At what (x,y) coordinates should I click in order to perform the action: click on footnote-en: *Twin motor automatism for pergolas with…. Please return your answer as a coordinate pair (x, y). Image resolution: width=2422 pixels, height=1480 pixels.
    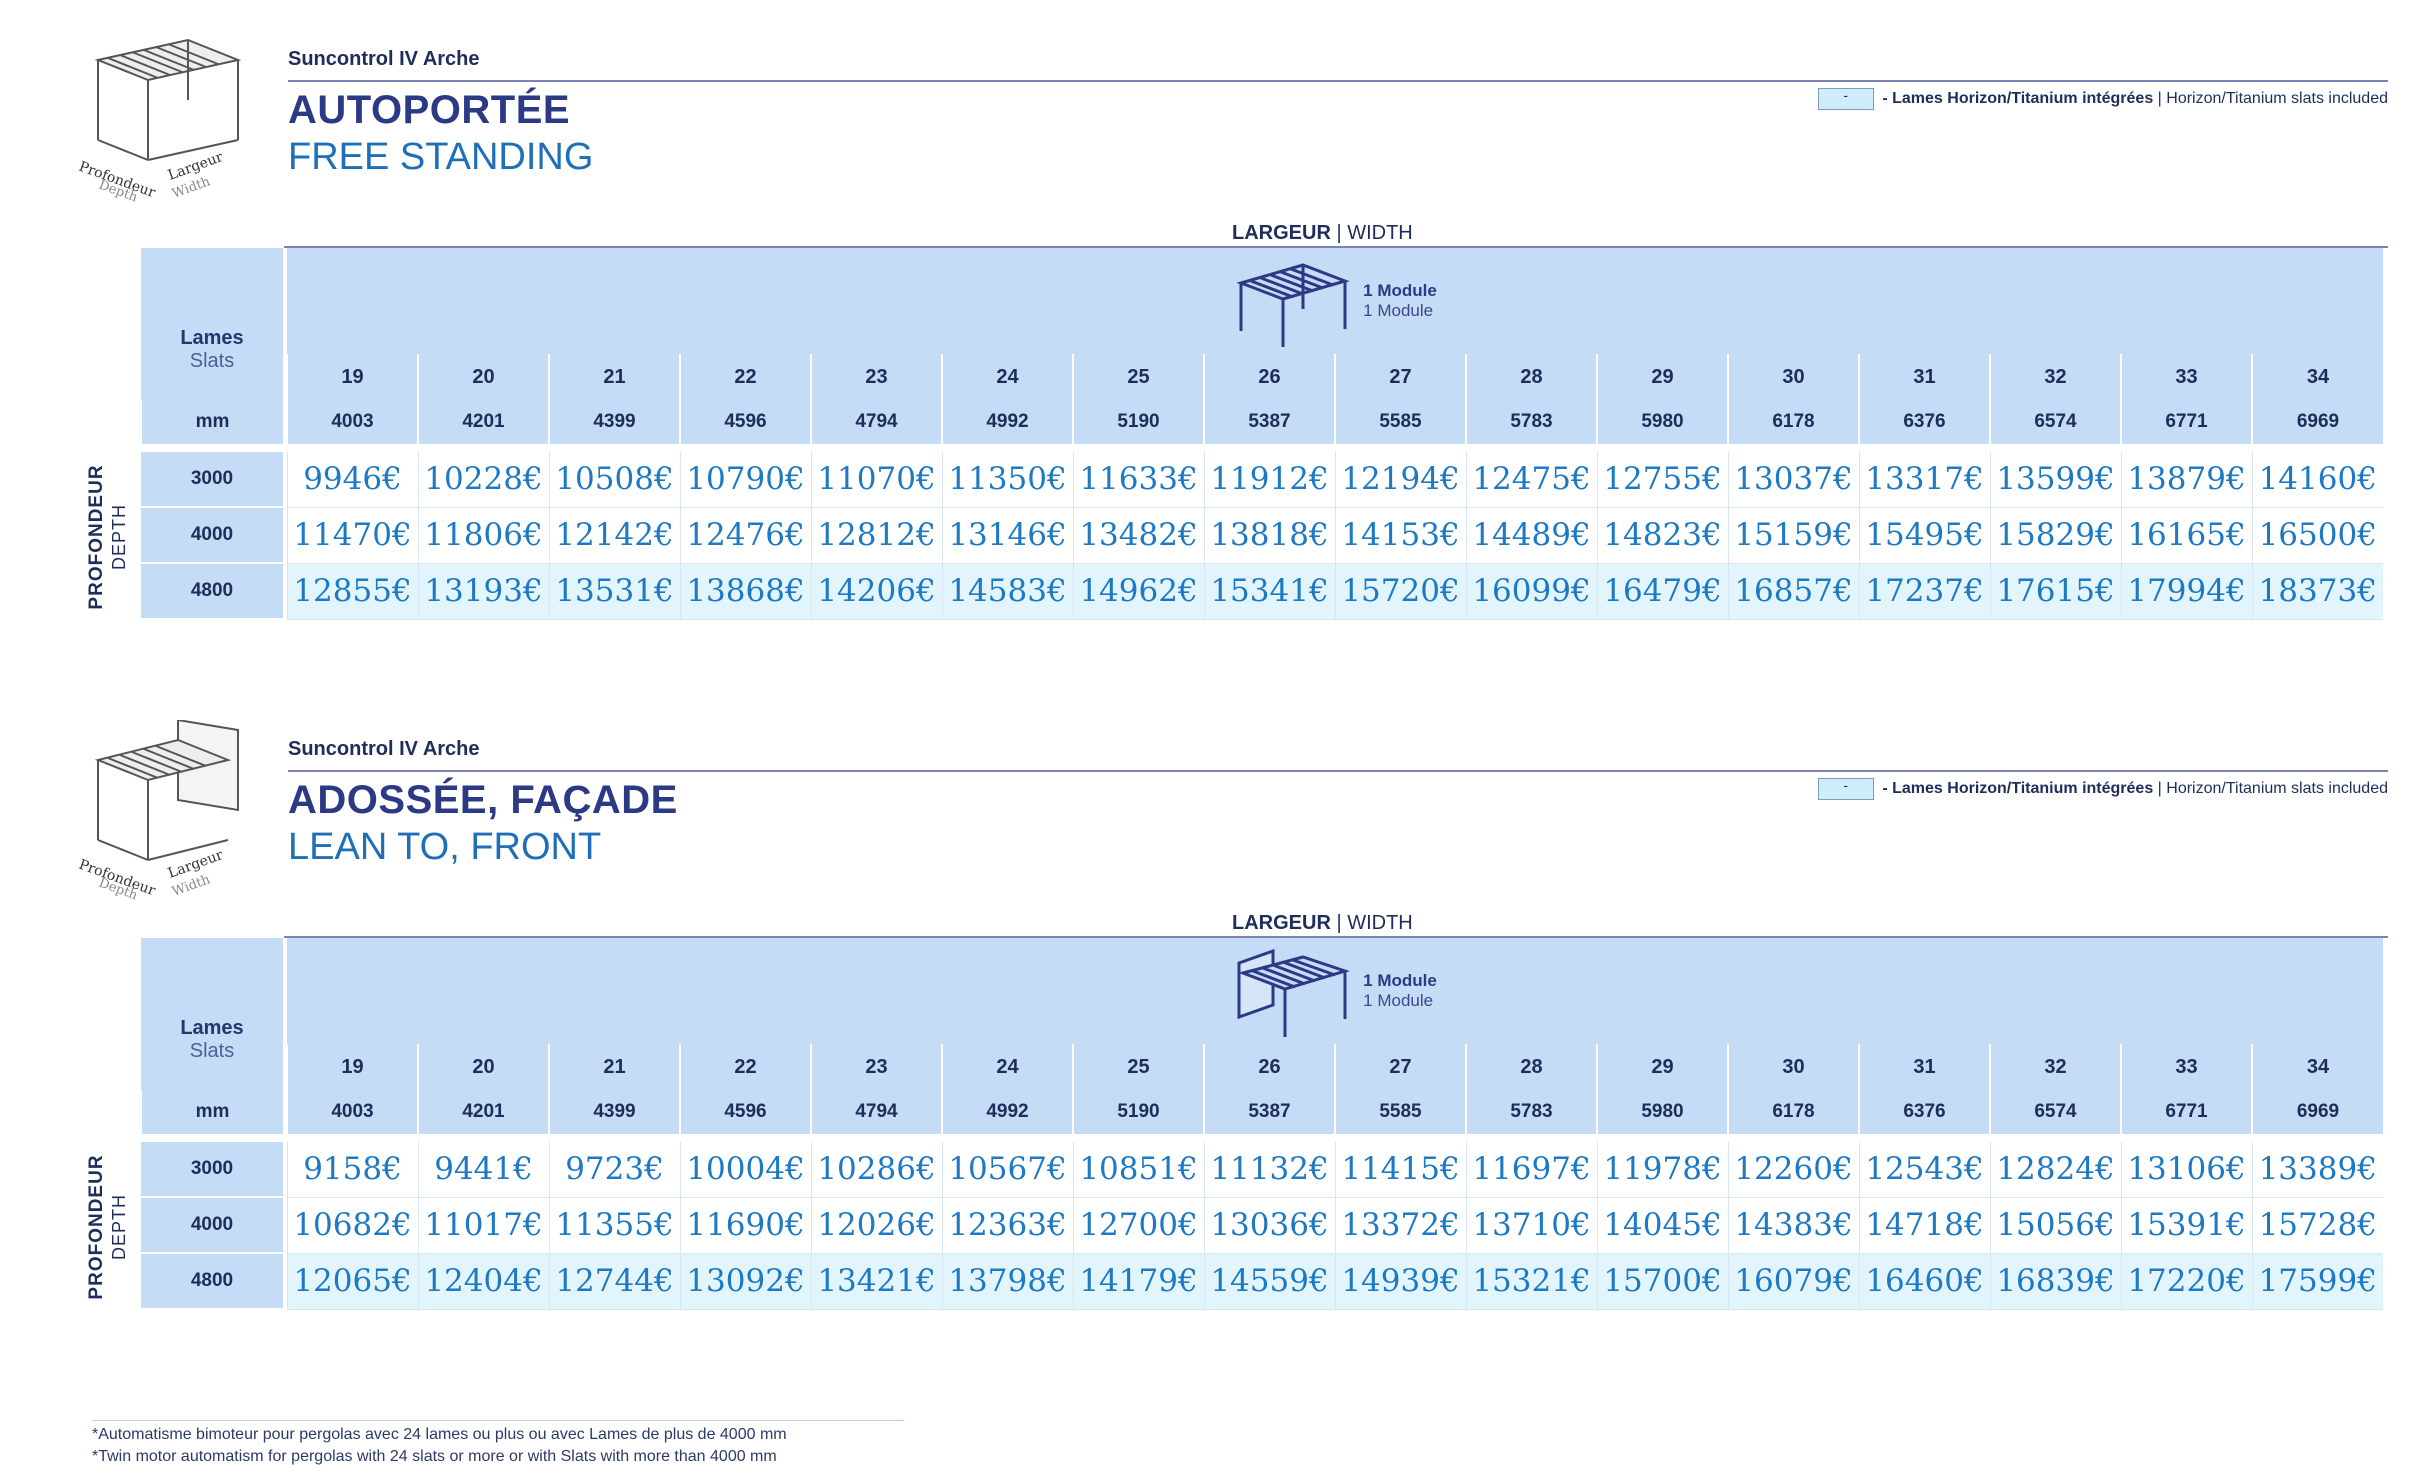
    Looking at the image, I should click on (434, 1456).